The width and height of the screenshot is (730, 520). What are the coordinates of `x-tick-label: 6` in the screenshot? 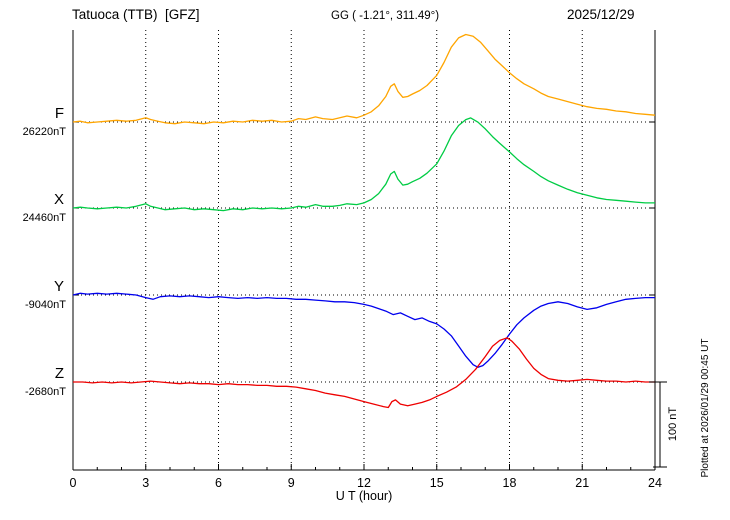 It's located at (218, 483).